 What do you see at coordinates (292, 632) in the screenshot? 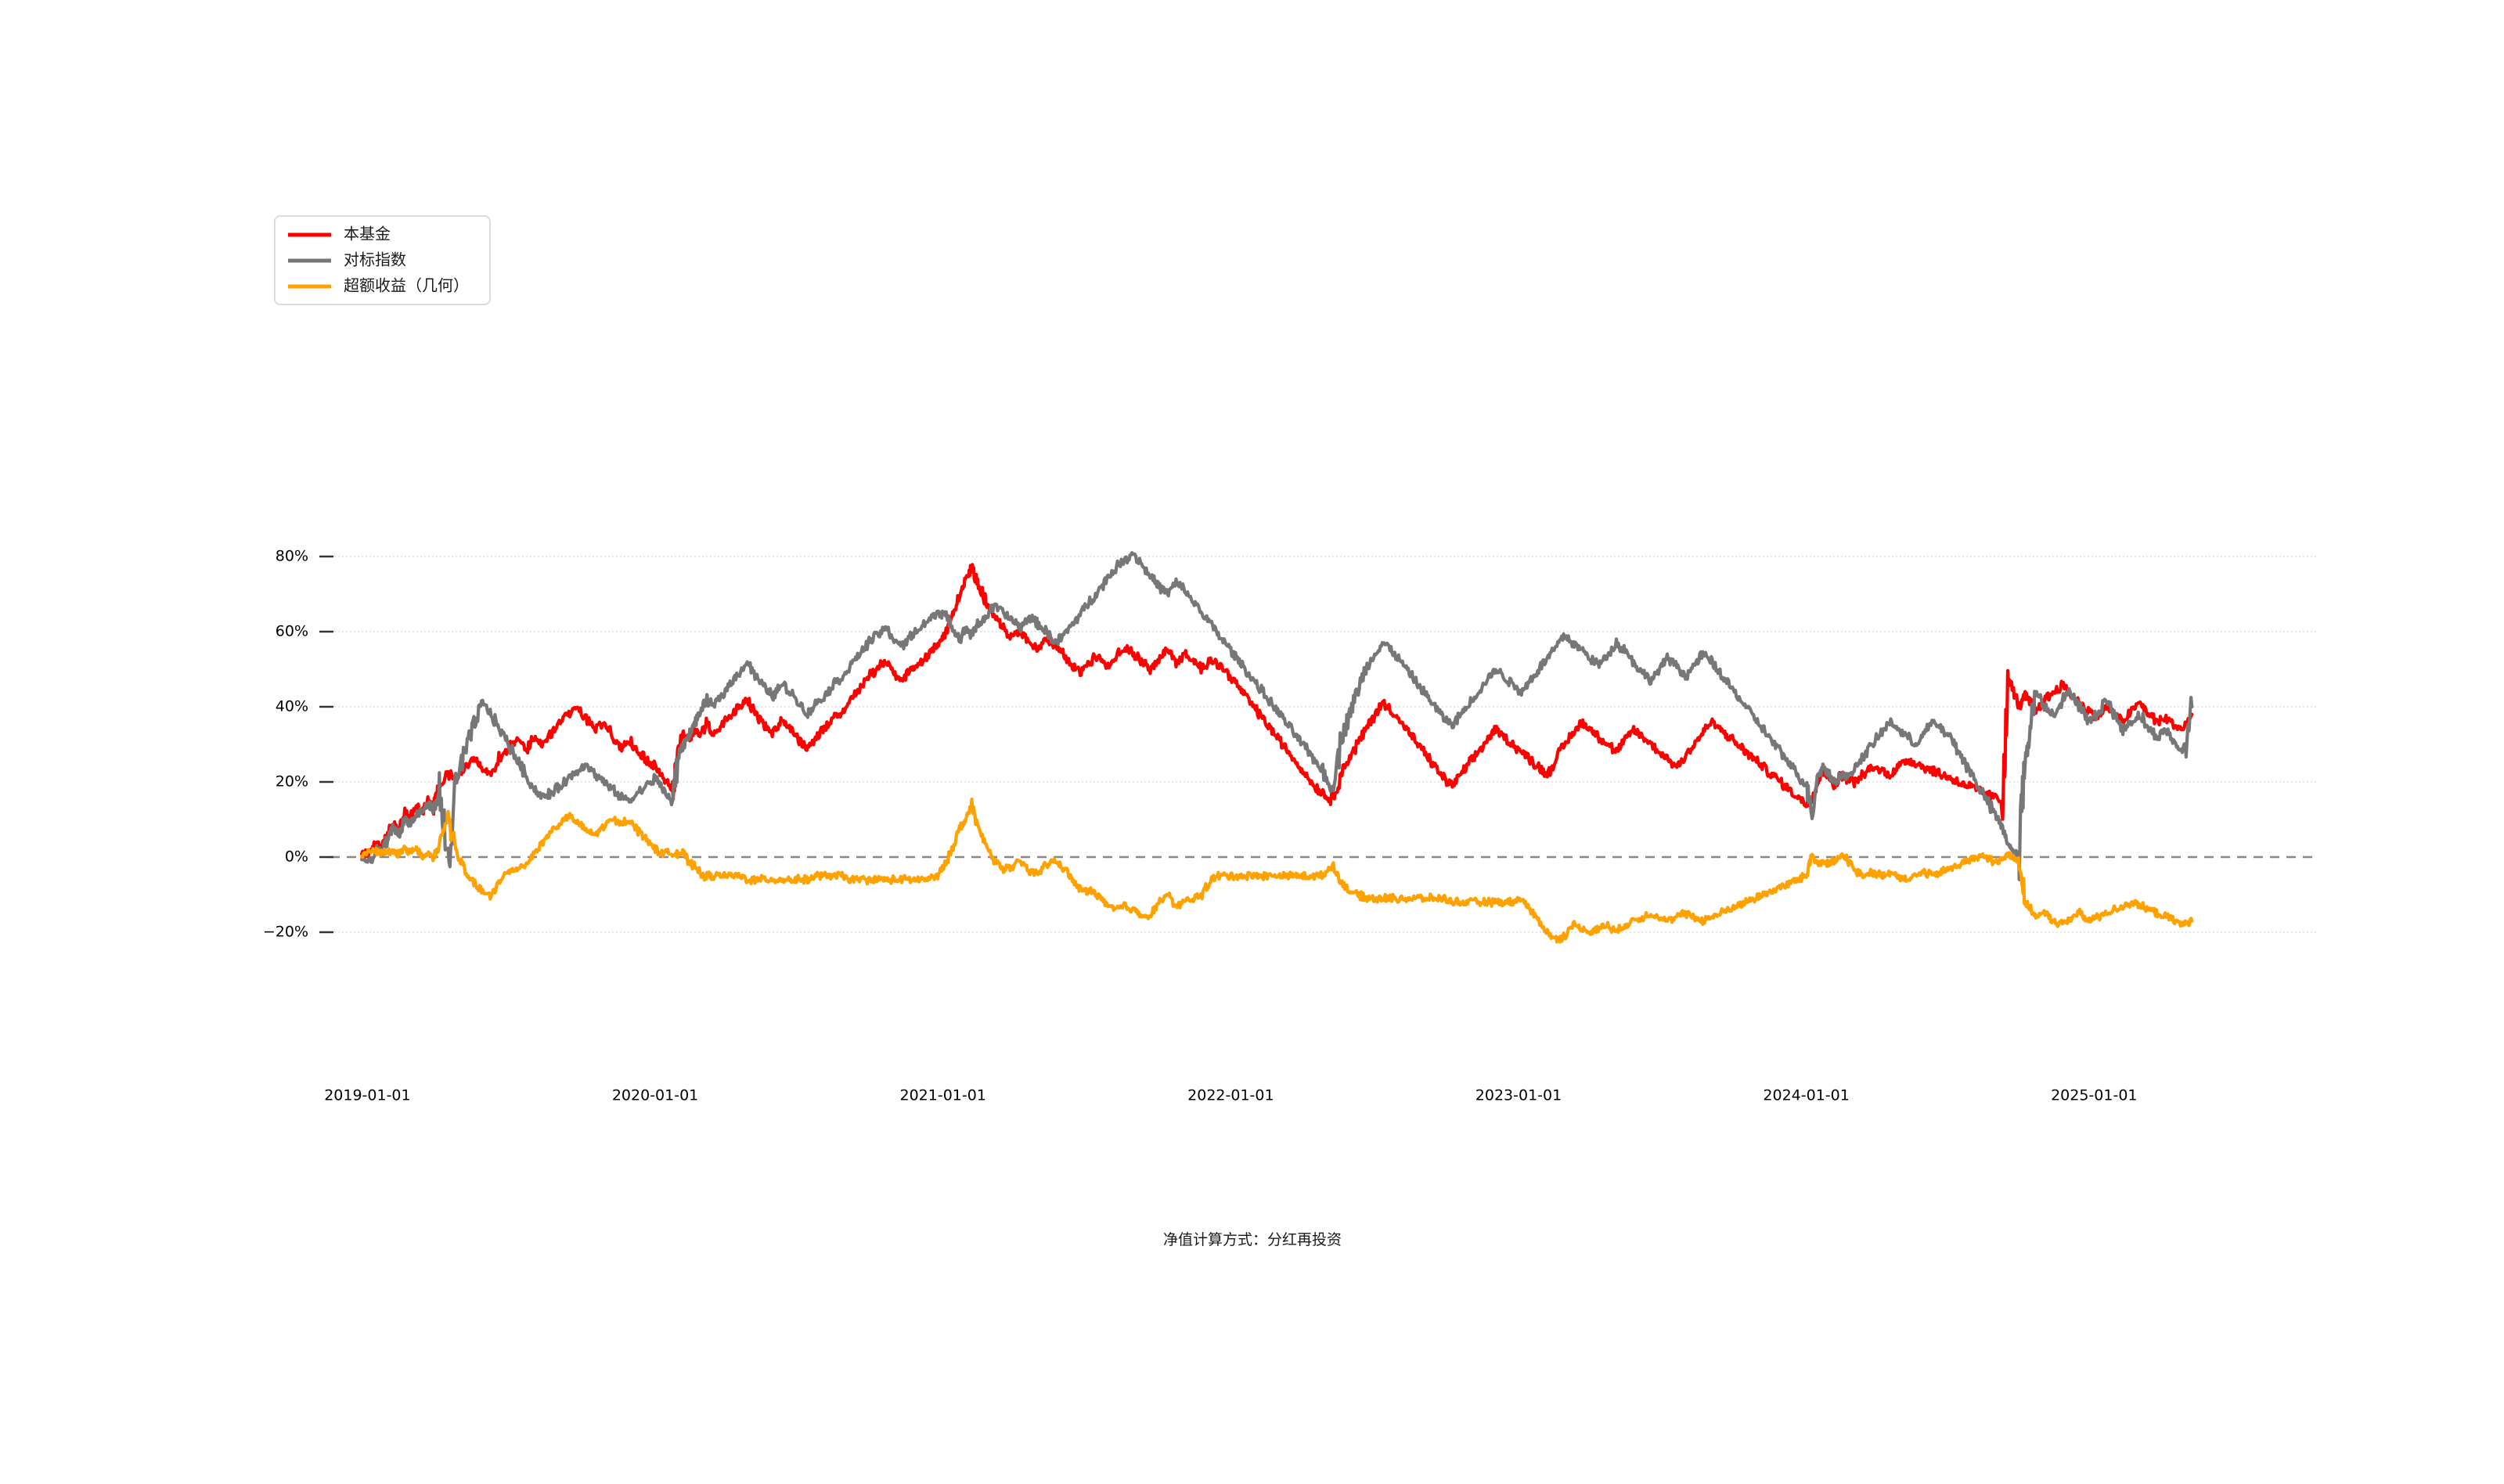
I see `y-tick-label: 60%` at bounding box center [292, 632].